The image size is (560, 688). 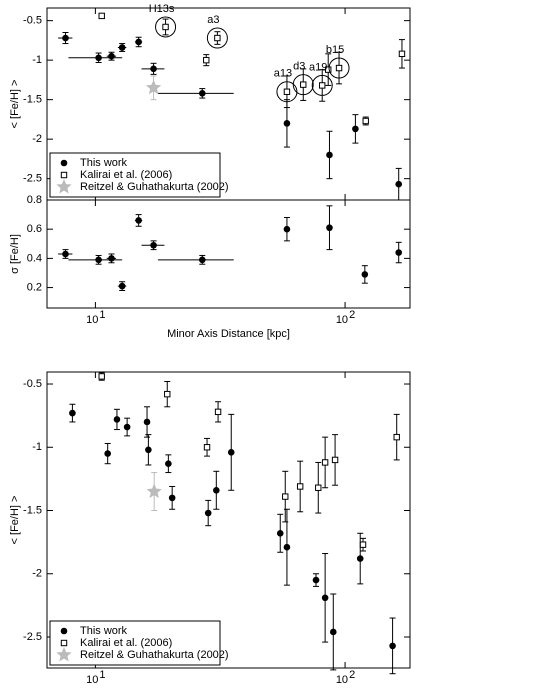 What do you see at coordinates (228, 334) in the screenshot?
I see `x-axis-label: Minor Axis Distance [kpc]` at bounding box center [228, 334].